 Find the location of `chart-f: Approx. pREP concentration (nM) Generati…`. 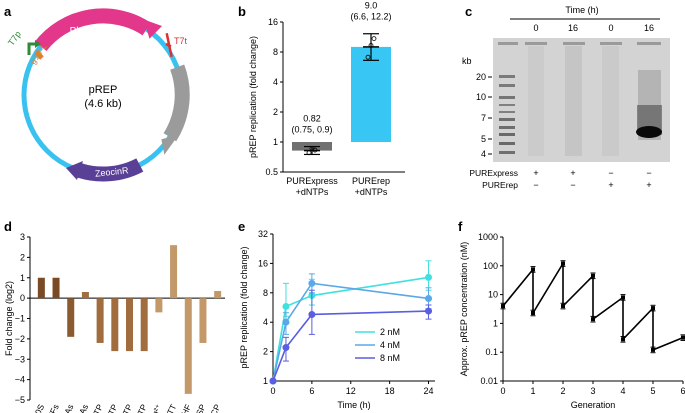

chart-f: Approx. pREP concentration (nM) Generati… is located at coordinates (572, 321).